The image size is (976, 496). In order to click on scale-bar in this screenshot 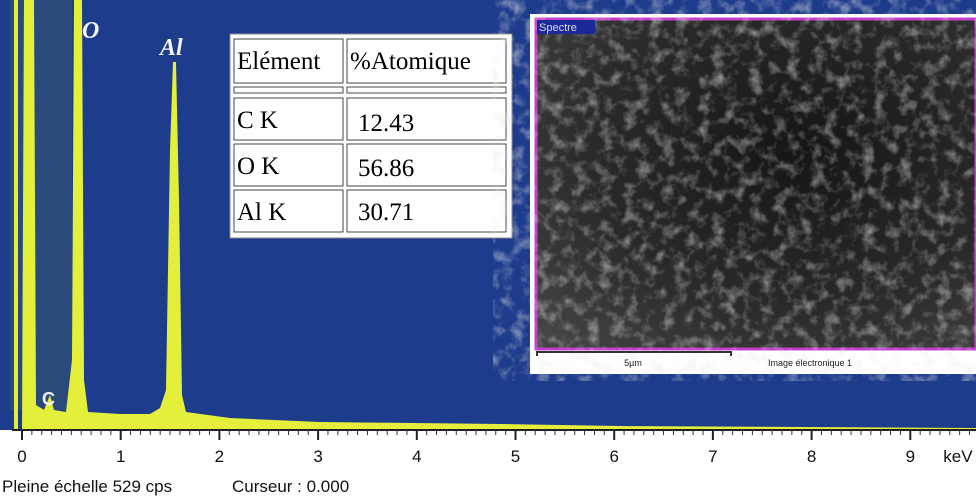, I will do `click(634, 353)`.